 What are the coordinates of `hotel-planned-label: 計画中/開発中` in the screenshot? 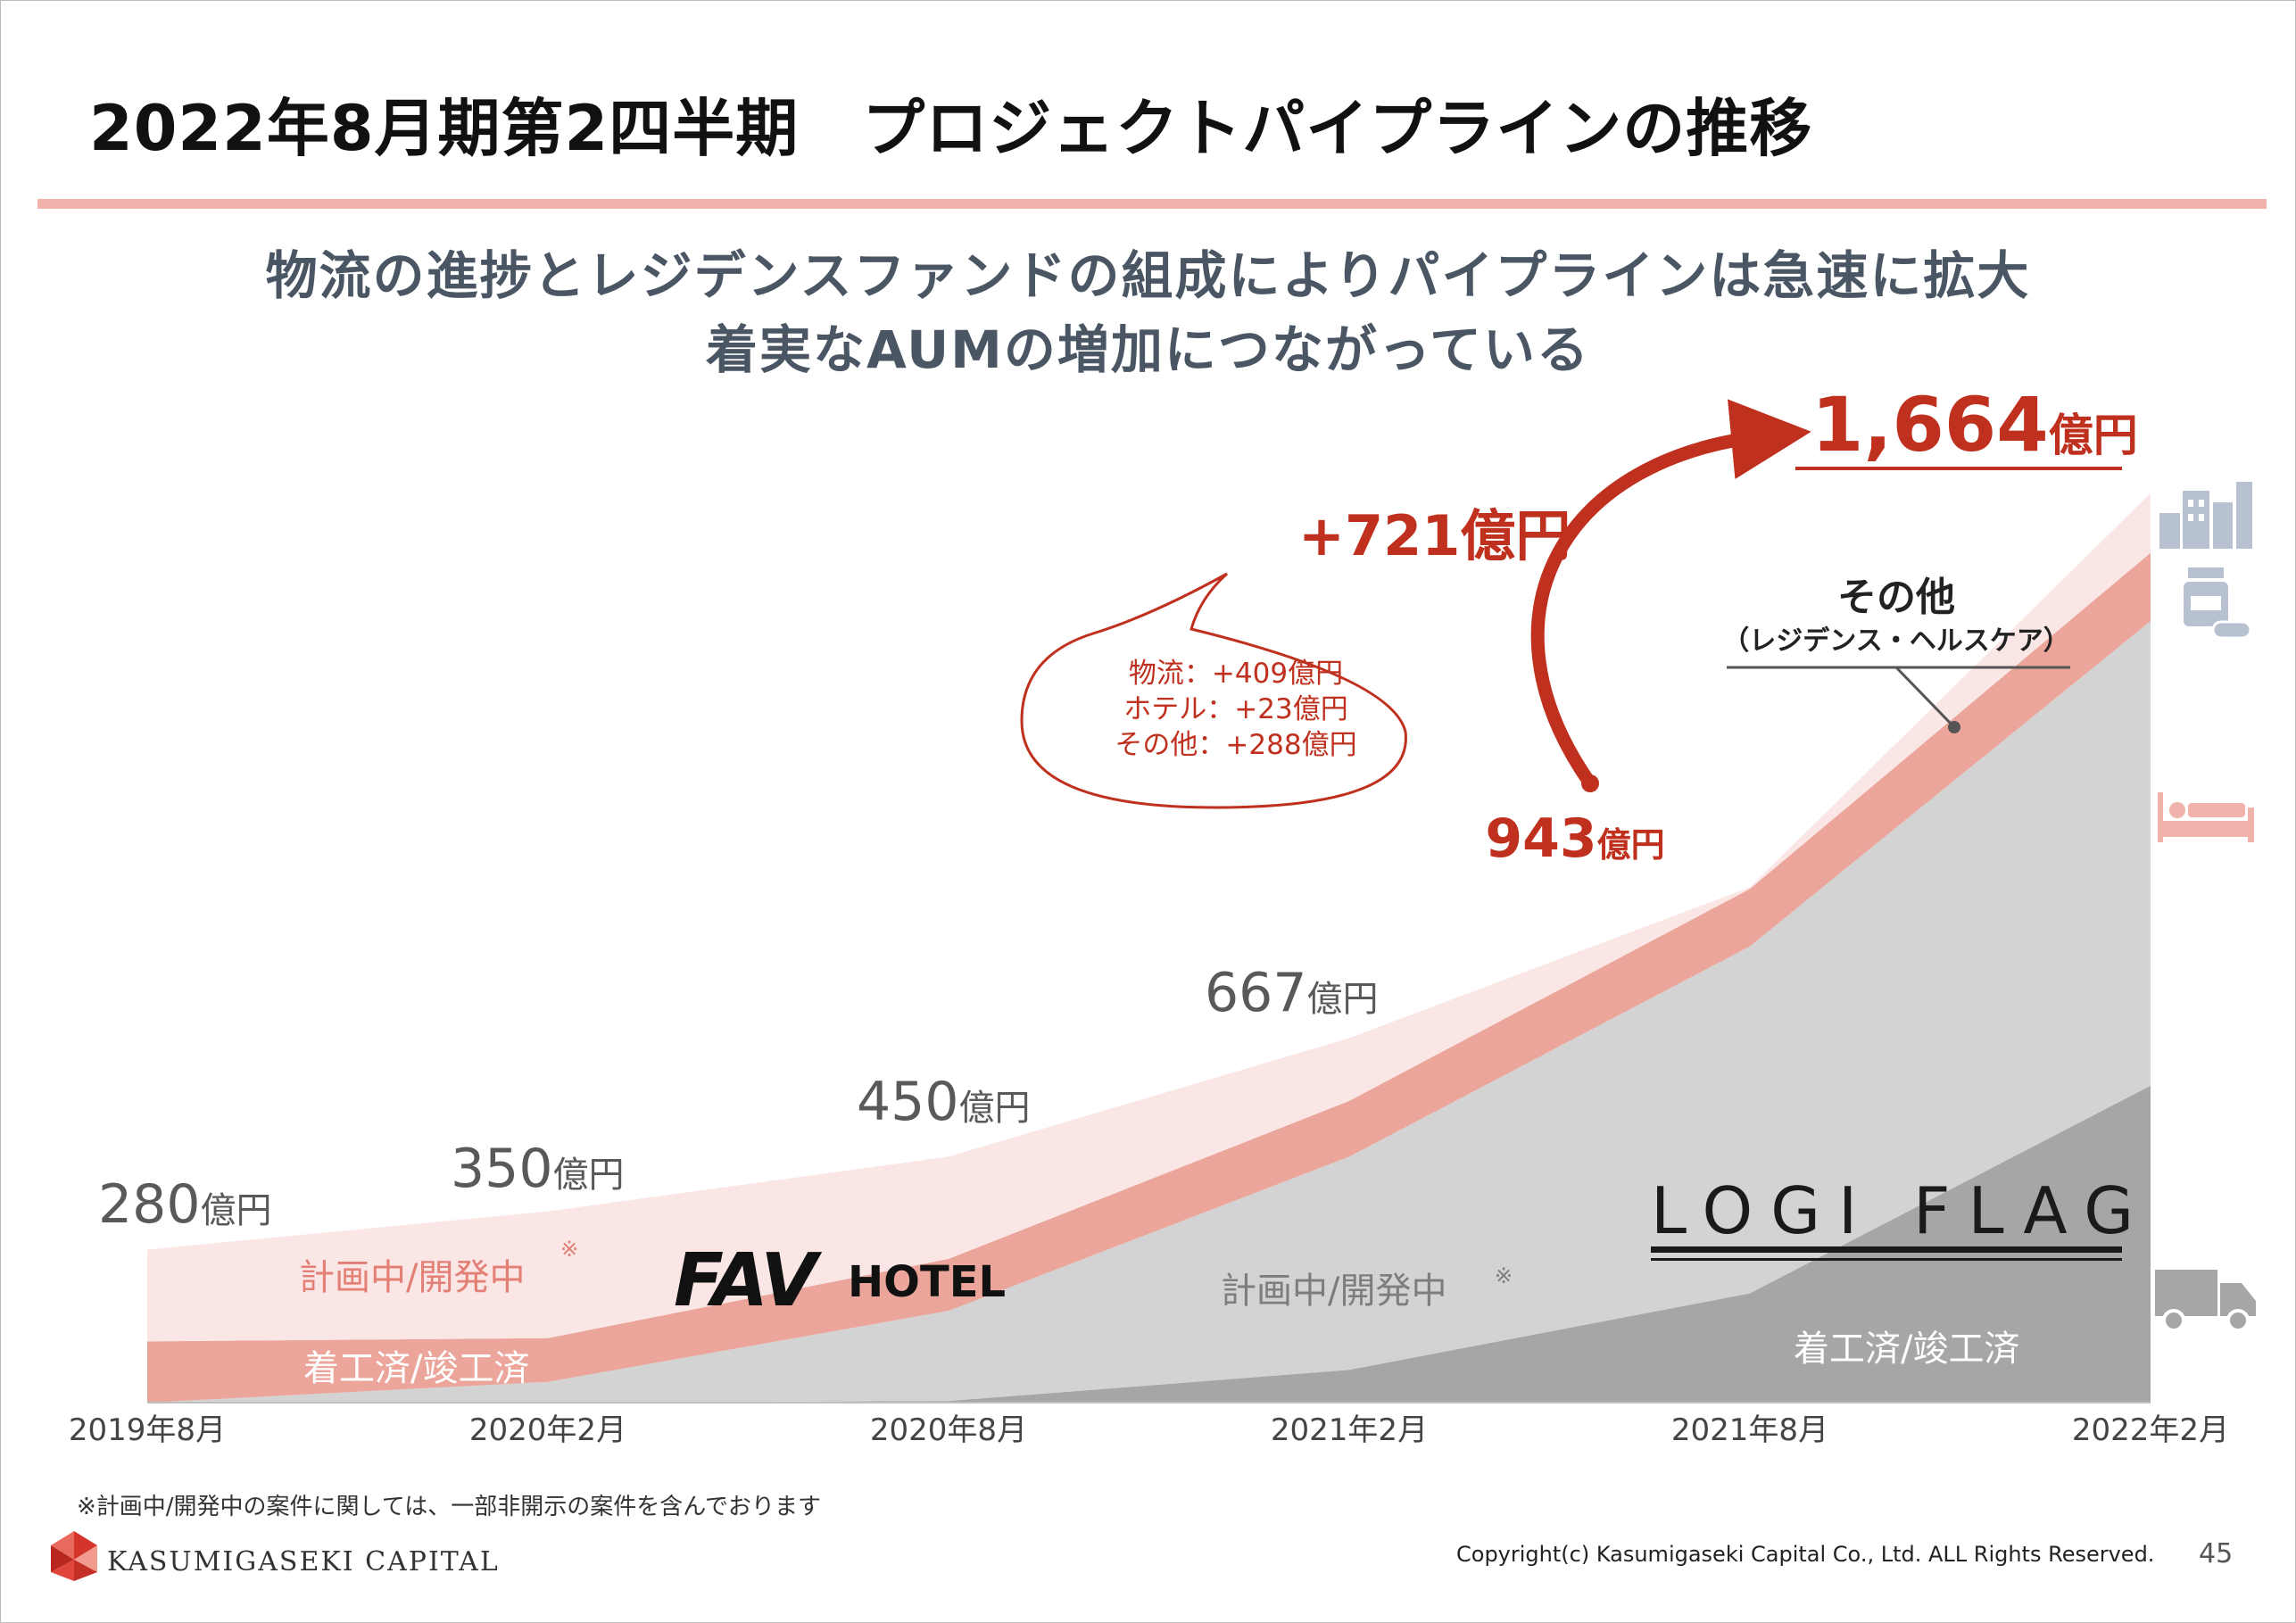 It's located at (412, 1277).